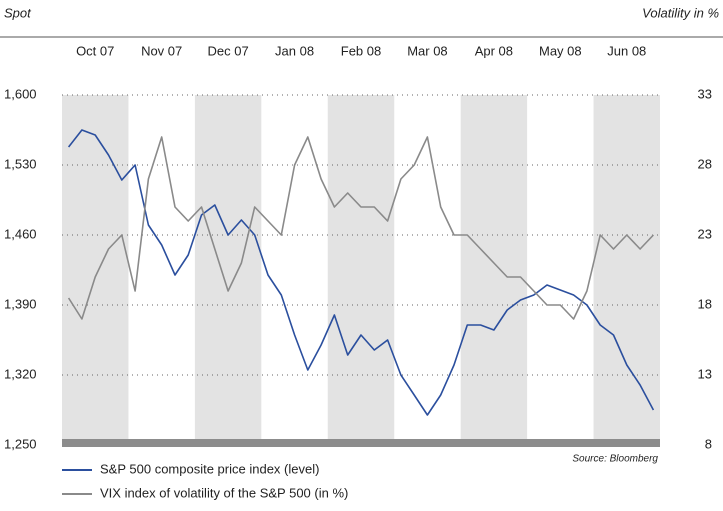 The height and width of the screenshot is (511, 723). What do you see at coordinates (18, 12) in the screenshot?
I see `y-axis-label: Spot` at bounding box center [18, 12].